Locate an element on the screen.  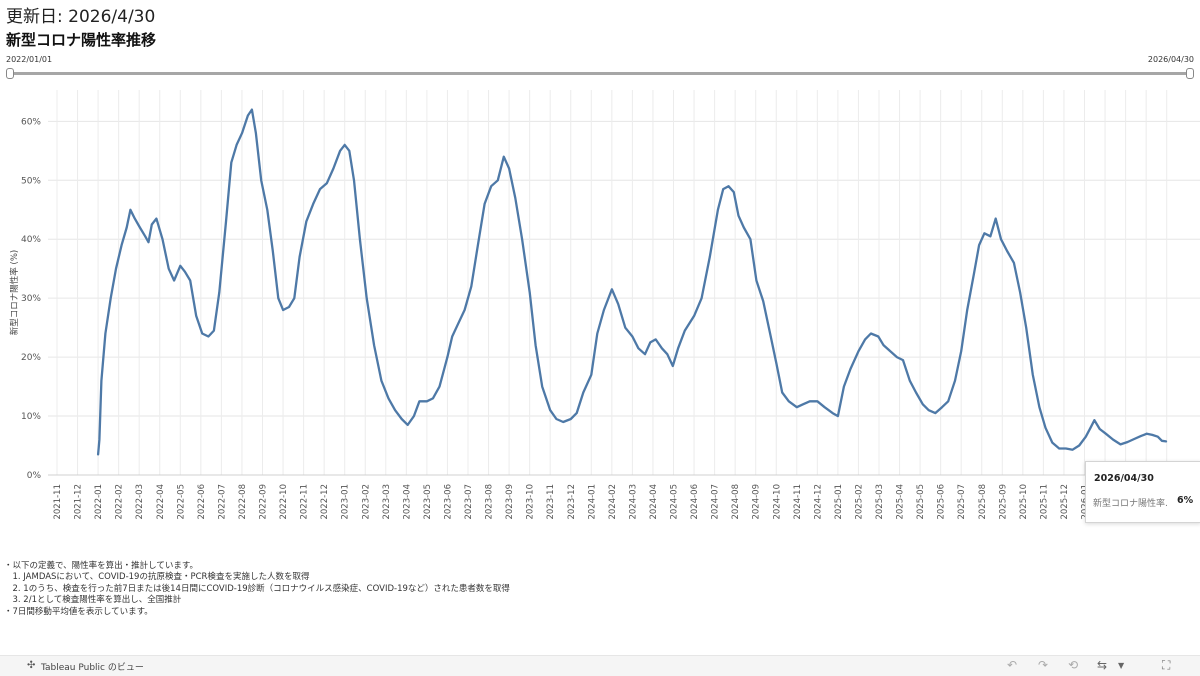
x-tick-label: 2025-08 is located at coordinates (983, 502).